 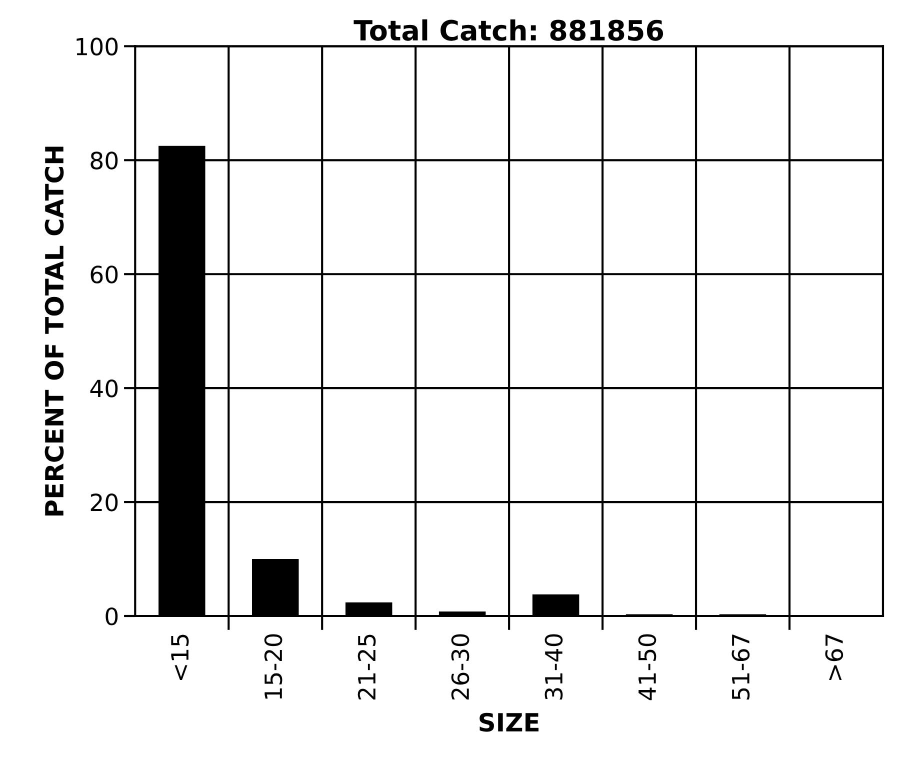 What do you see at coordinates (180, 657) in the screenshot?
I see `x-tick-label: <15` at bounding box center [180, 657].